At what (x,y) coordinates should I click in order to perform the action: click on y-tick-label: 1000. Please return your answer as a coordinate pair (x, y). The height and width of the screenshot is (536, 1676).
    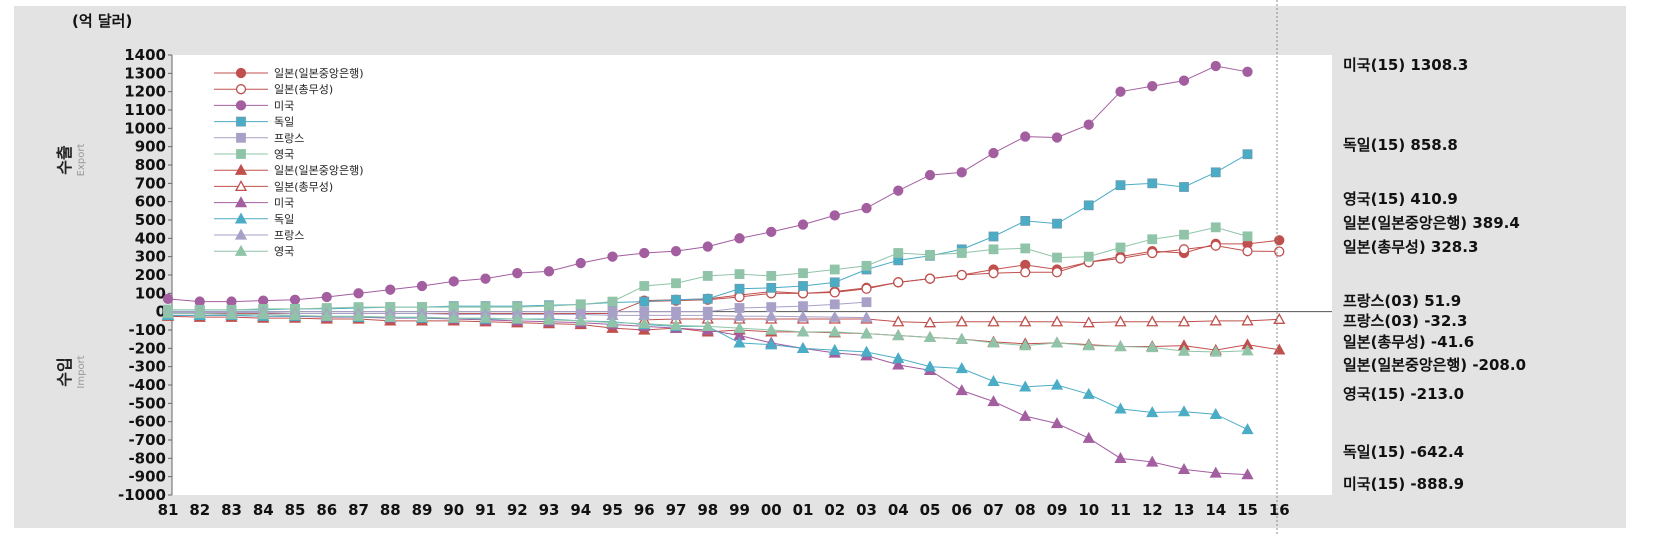
    Looking at the image, I should click on (145, 128).